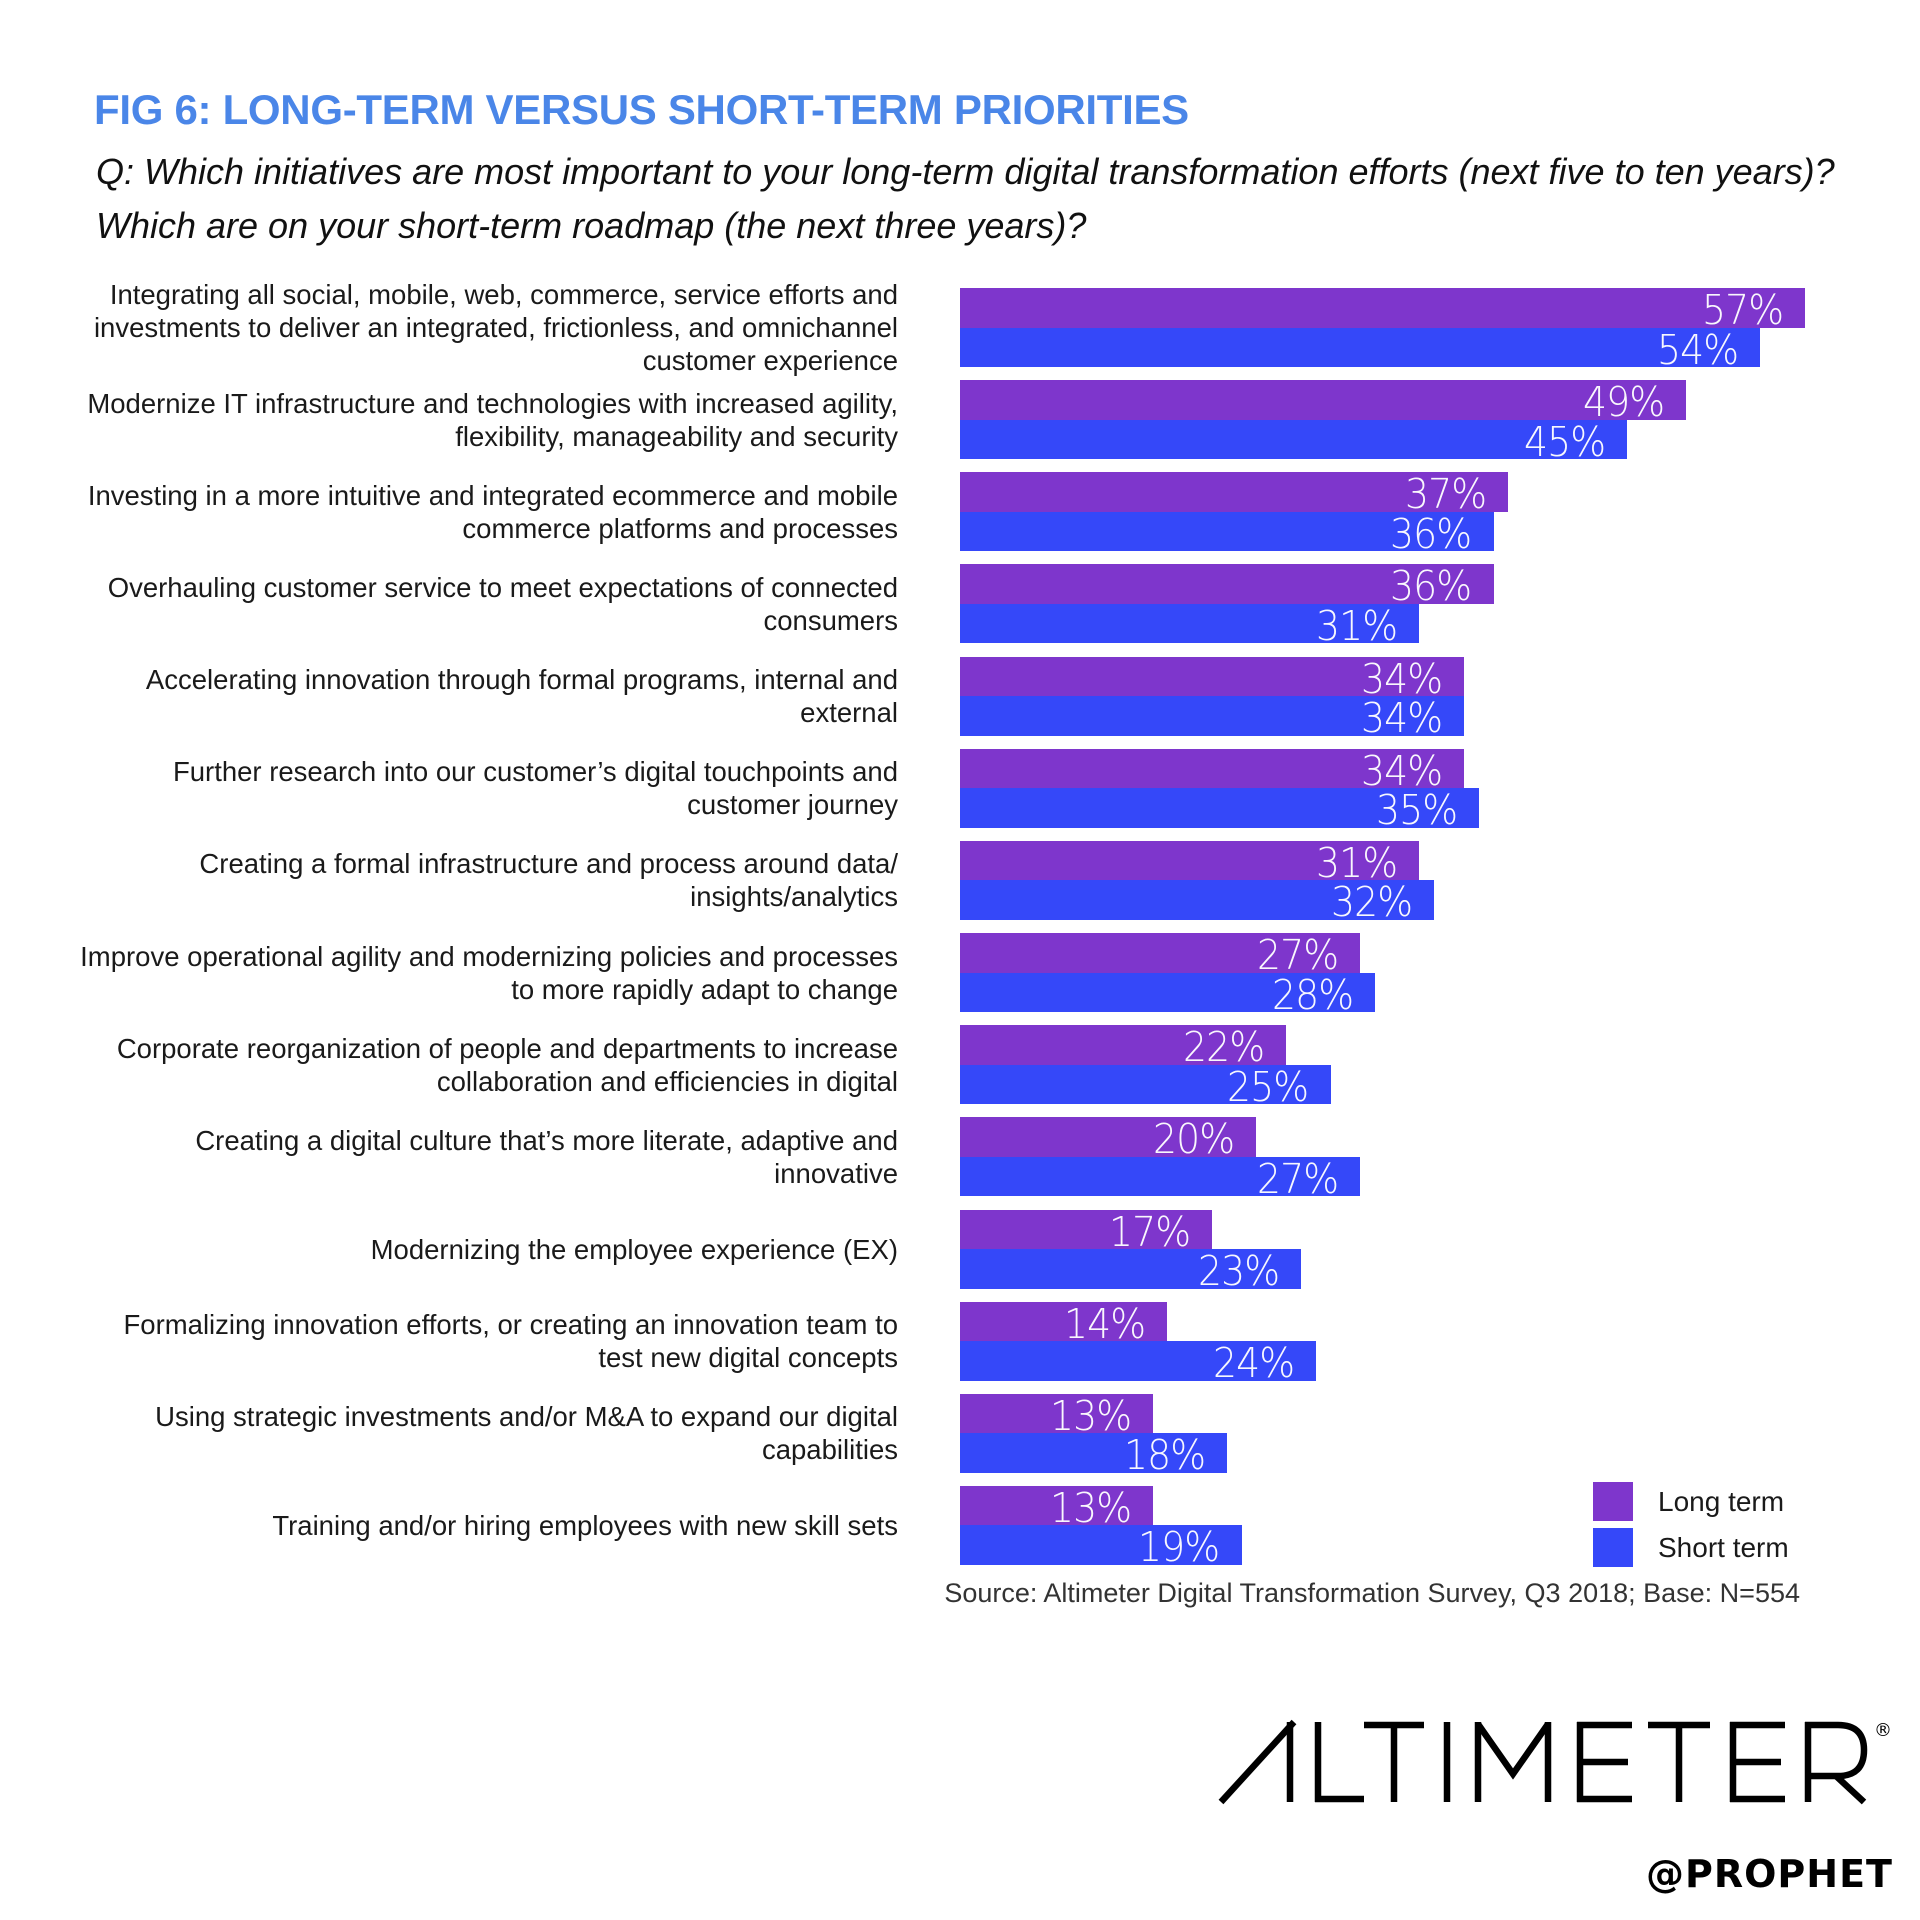 The height and width of the screenshot is (1920, 1920). What do you see at coordinates (1253, 1363) in the screenshot?
I see `value-label: 24%` at bounding box center [1253, 1363].